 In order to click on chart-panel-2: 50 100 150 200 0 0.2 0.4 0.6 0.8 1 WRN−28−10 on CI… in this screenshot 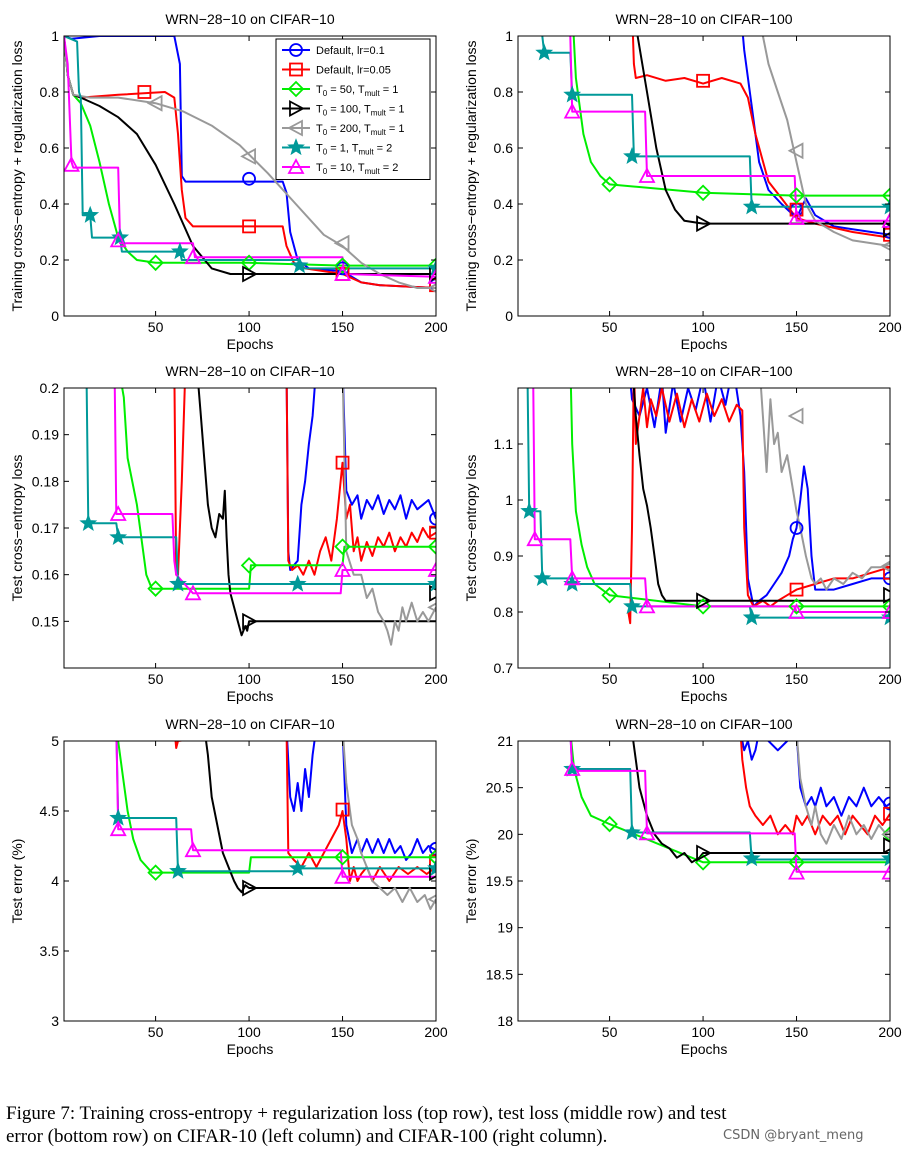, I will do `click(682, 181)`.